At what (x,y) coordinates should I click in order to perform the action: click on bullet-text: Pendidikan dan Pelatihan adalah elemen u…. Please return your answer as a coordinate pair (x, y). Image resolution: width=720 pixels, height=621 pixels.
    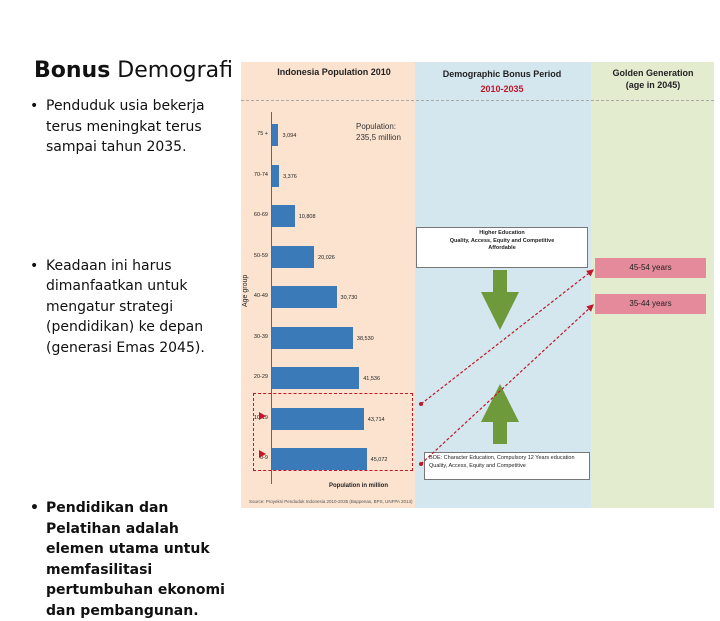
    Looking at the image, I should click on (135, 559).